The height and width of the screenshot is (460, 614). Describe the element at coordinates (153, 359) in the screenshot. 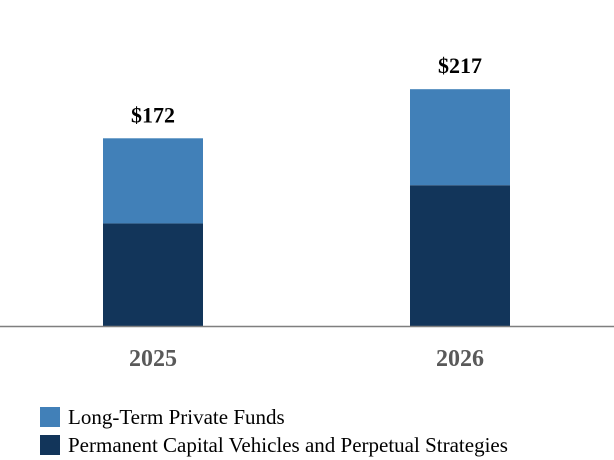

I see `x-tick-label-2025: 2025` at that location.